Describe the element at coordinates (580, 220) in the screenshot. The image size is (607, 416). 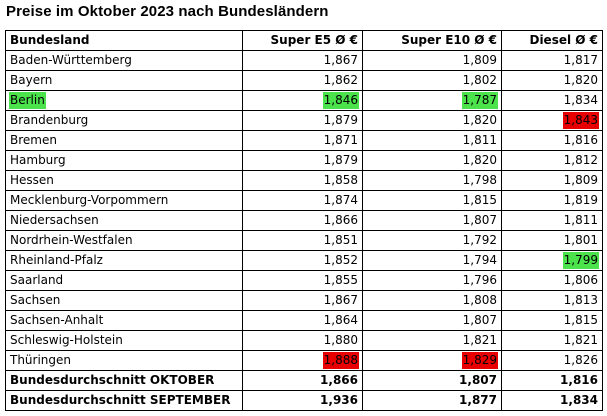
I see `cell-diesel-value: 1,811` at that location.